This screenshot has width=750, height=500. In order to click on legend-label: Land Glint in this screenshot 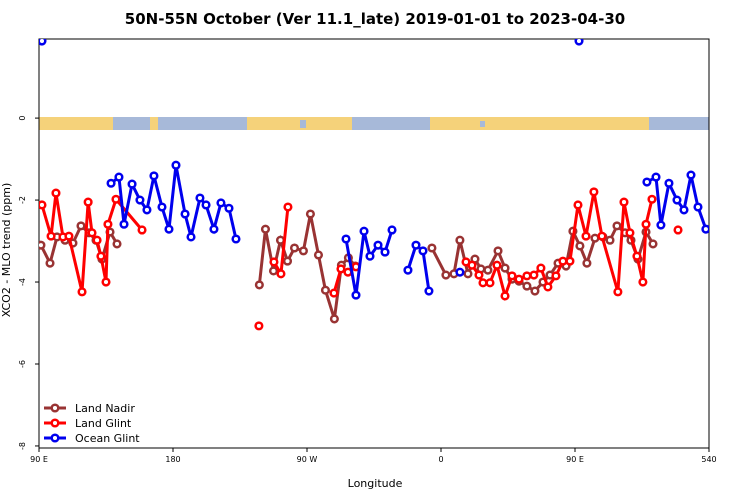, I will do `click(103, 423)`.